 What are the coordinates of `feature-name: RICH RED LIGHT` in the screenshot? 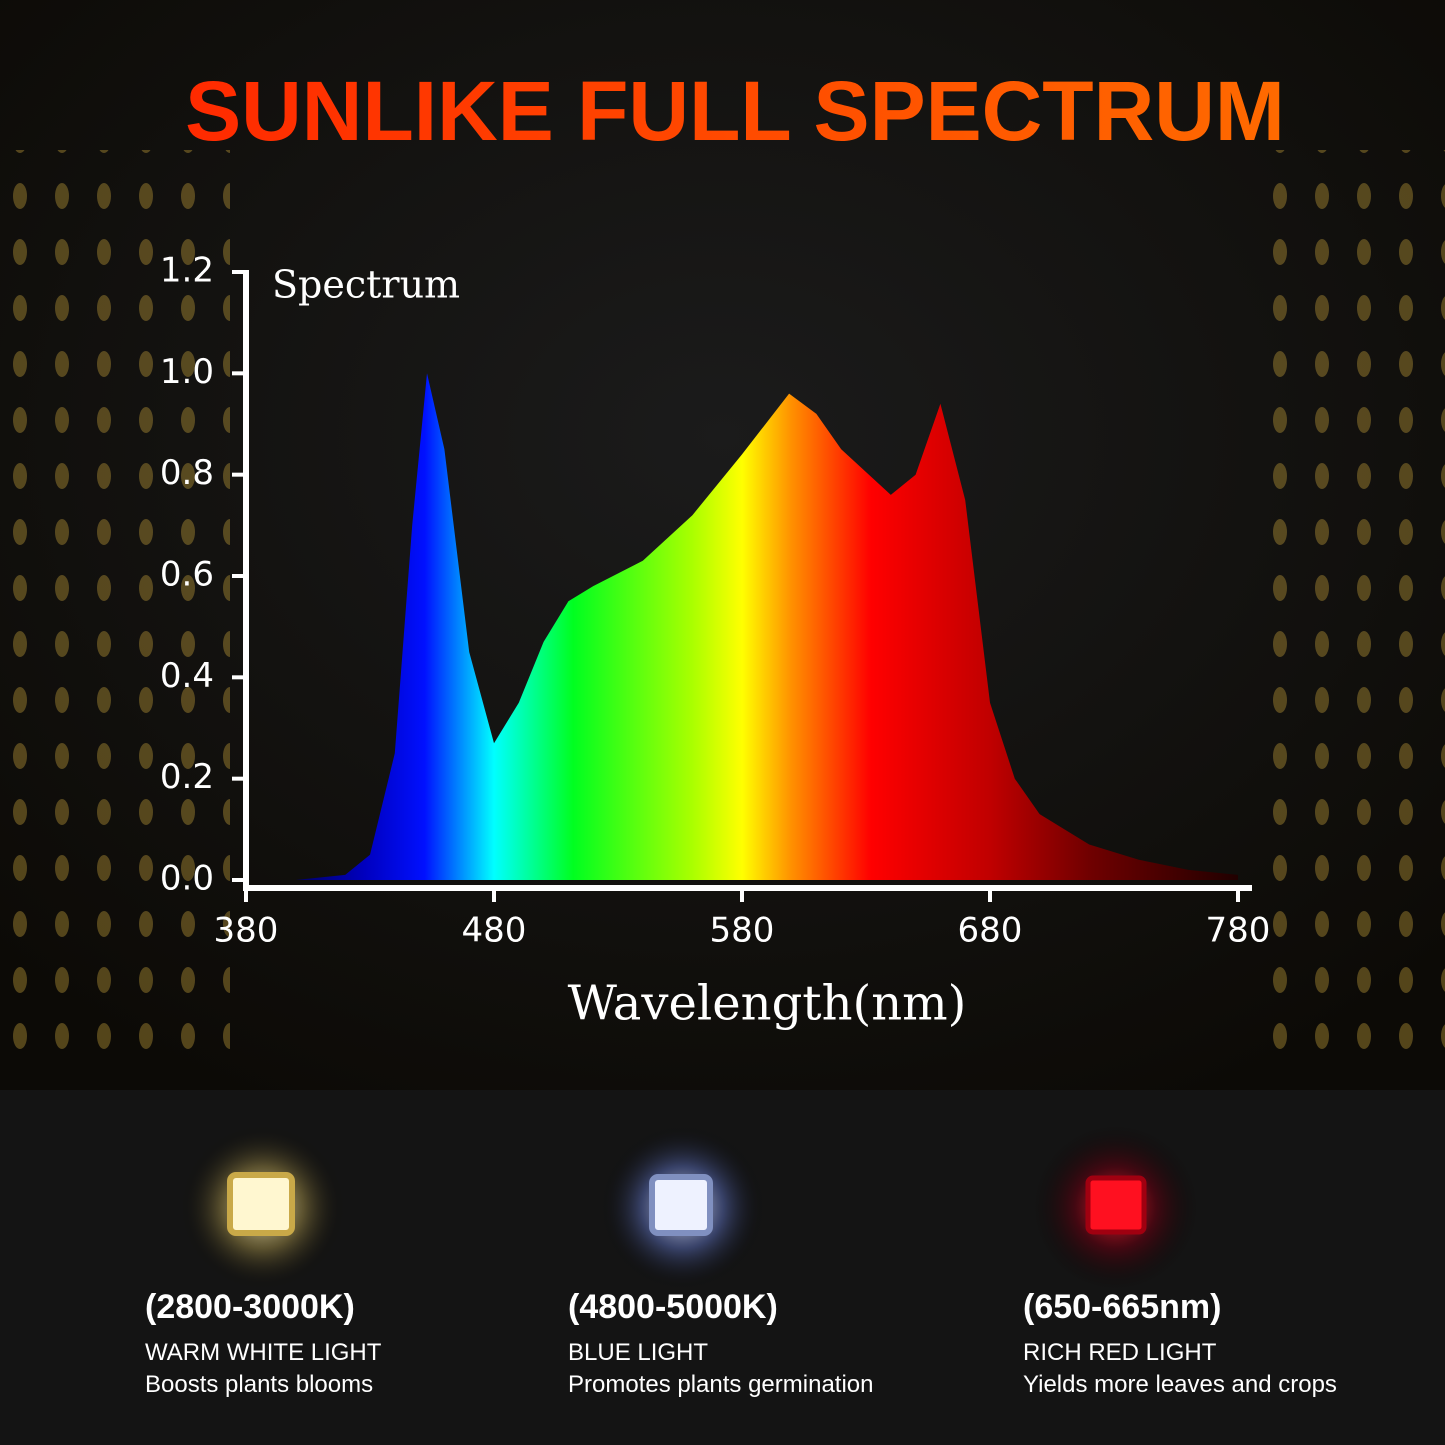 It's located at (1120, 1352).